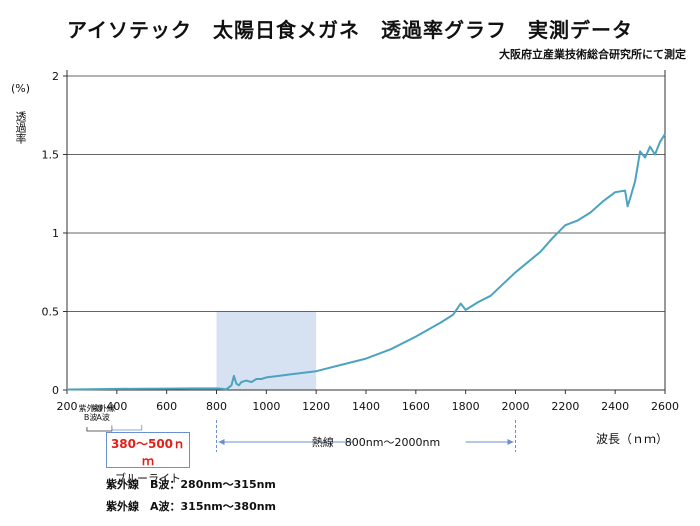 This screenshot has height=526, width=700. Describe the element at coordinates (55, 76) in the screenshot. I see `y-tick-label: 2` at that location.